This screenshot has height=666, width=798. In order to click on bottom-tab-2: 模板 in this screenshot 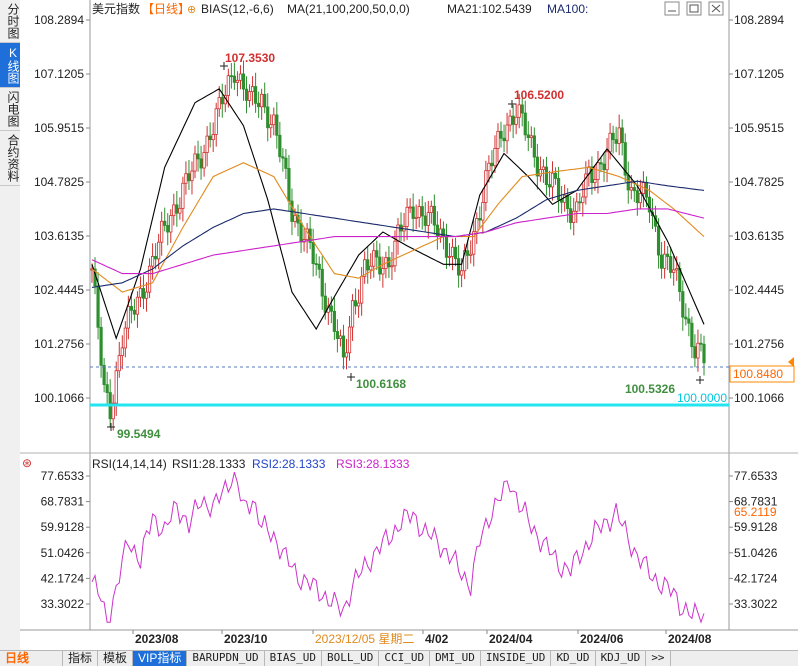, I will do `click(116, 658)`.